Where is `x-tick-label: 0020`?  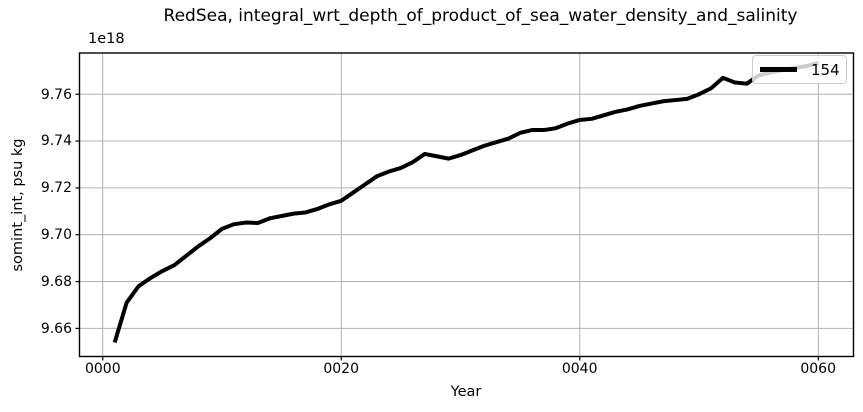
x-tick-label: 0020 is located at coordinates (341, 369).